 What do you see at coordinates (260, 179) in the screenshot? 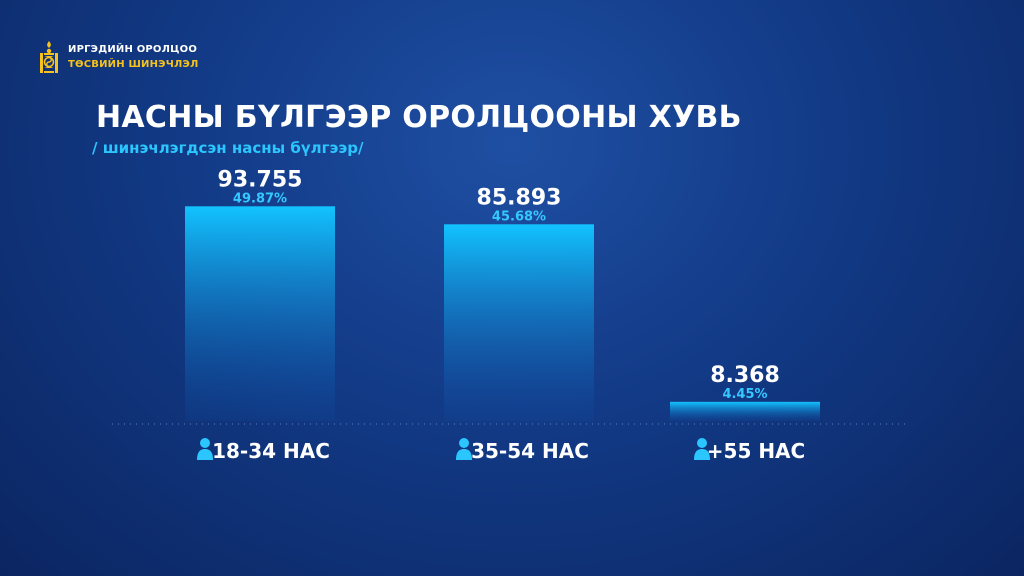
I see `value-label-1: 93.755` at bounding box center [260, 179].